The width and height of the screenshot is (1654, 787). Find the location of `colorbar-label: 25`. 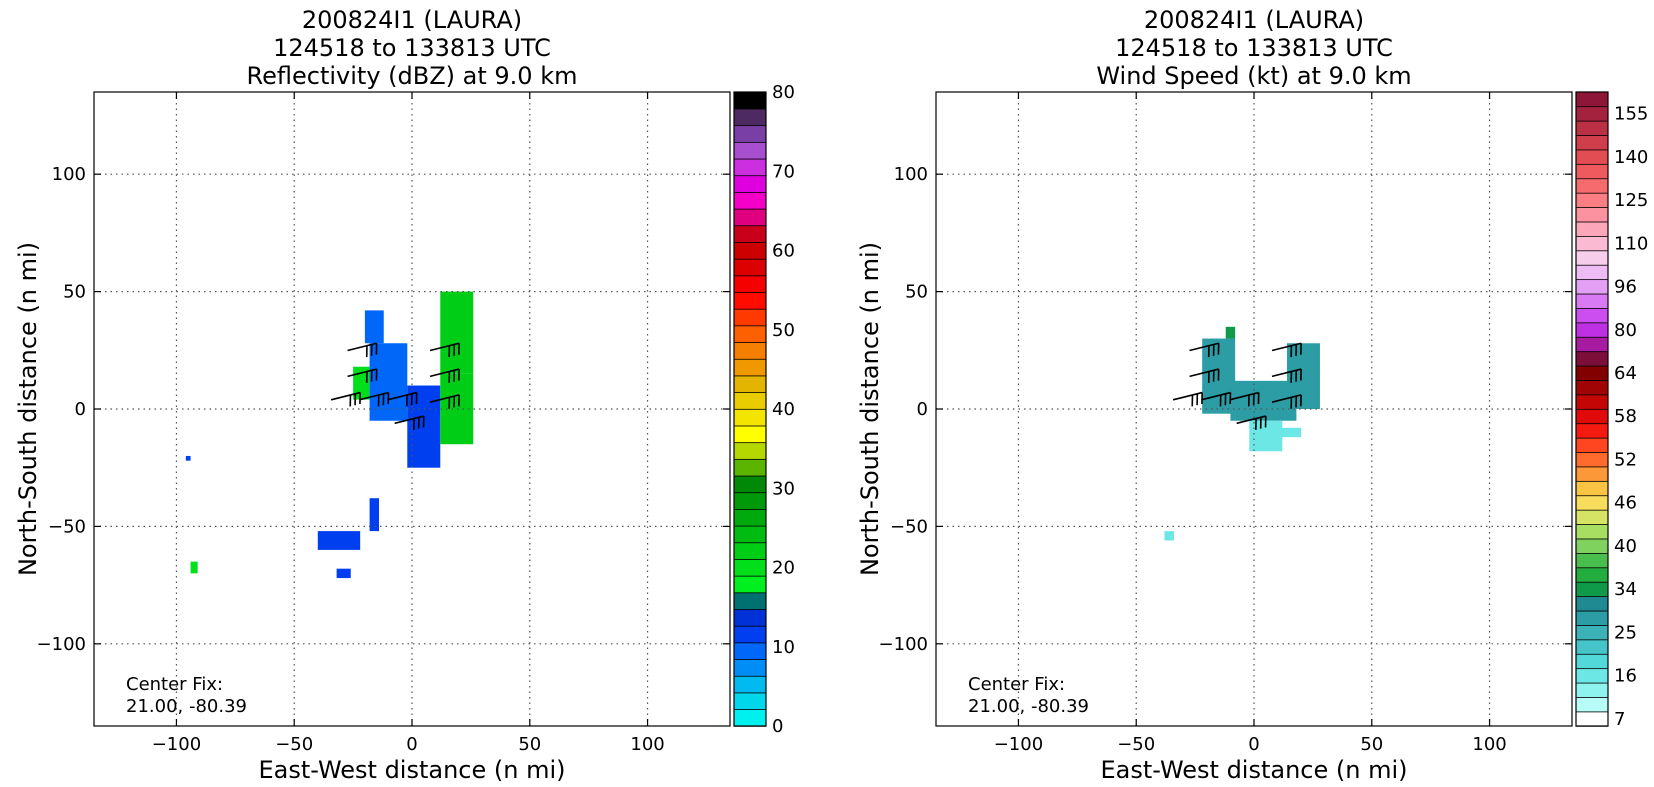

colorbar-label: 25 is located at coordinates (1625, 632).